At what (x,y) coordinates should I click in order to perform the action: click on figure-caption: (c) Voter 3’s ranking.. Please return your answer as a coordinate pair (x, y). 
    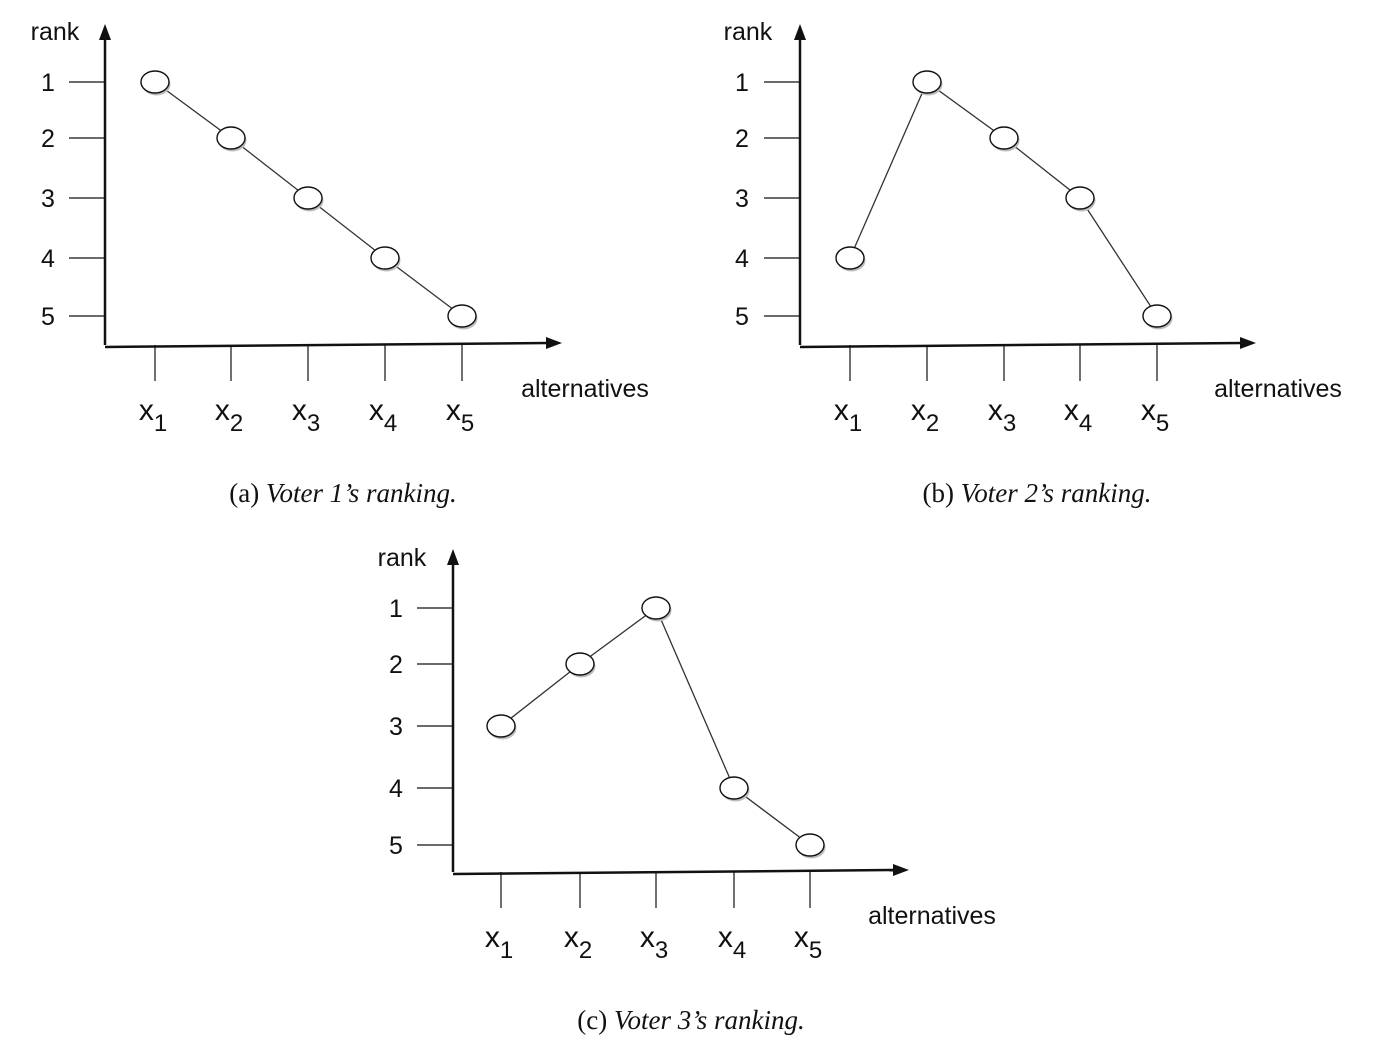
    Looking at the image, I should click on (690, 1020).